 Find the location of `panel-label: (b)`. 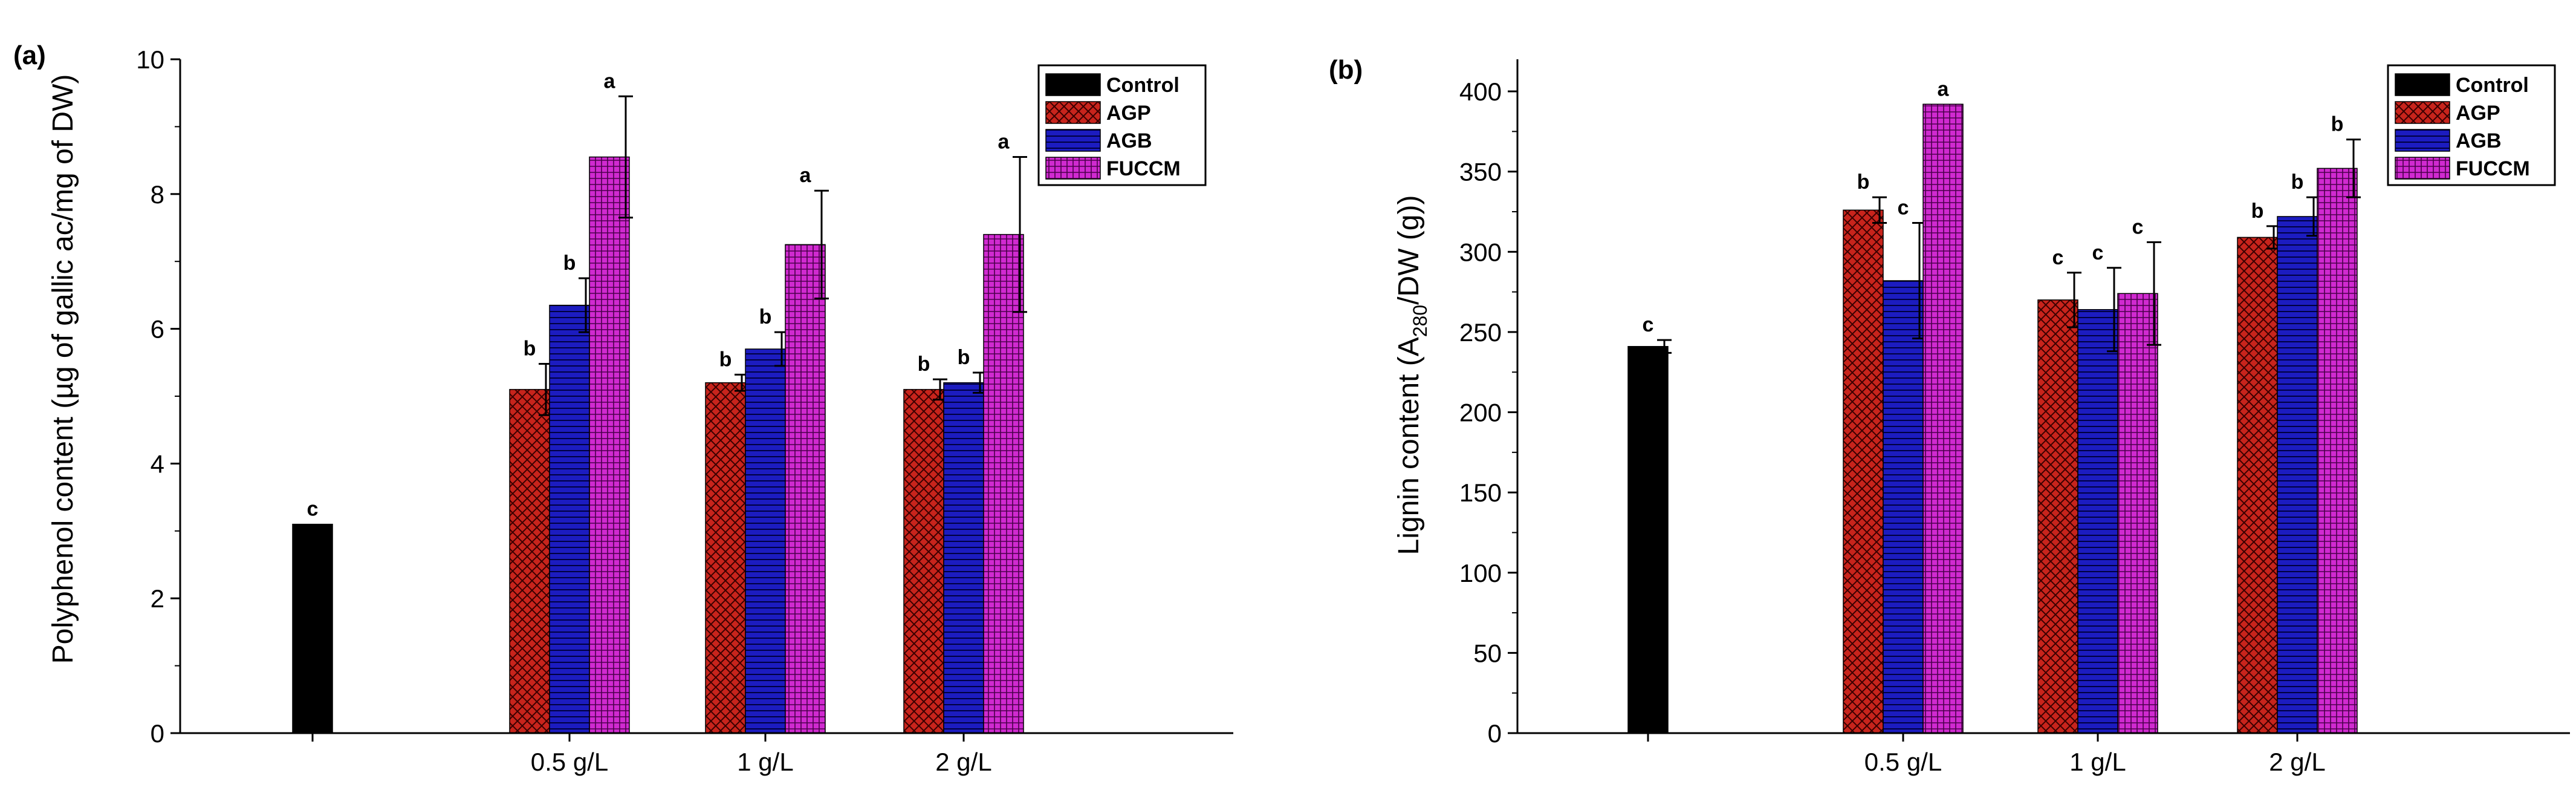

panel-label: (b) is located at coordinates (1346, 70).